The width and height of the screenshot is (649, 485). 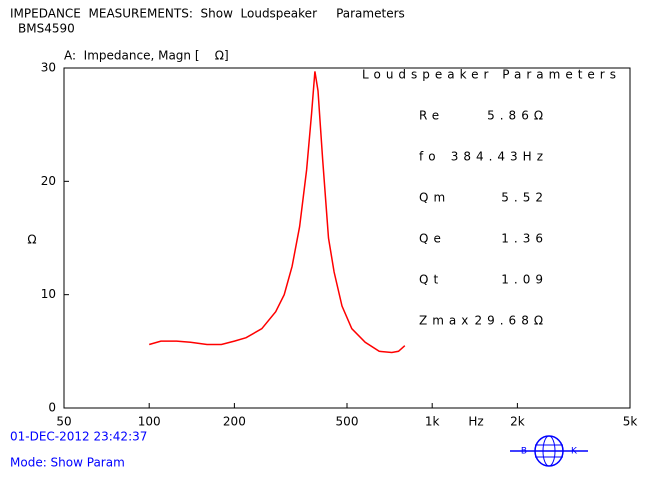 I want to click on mode: Mode: Show Param, so click(x=67, y=463).